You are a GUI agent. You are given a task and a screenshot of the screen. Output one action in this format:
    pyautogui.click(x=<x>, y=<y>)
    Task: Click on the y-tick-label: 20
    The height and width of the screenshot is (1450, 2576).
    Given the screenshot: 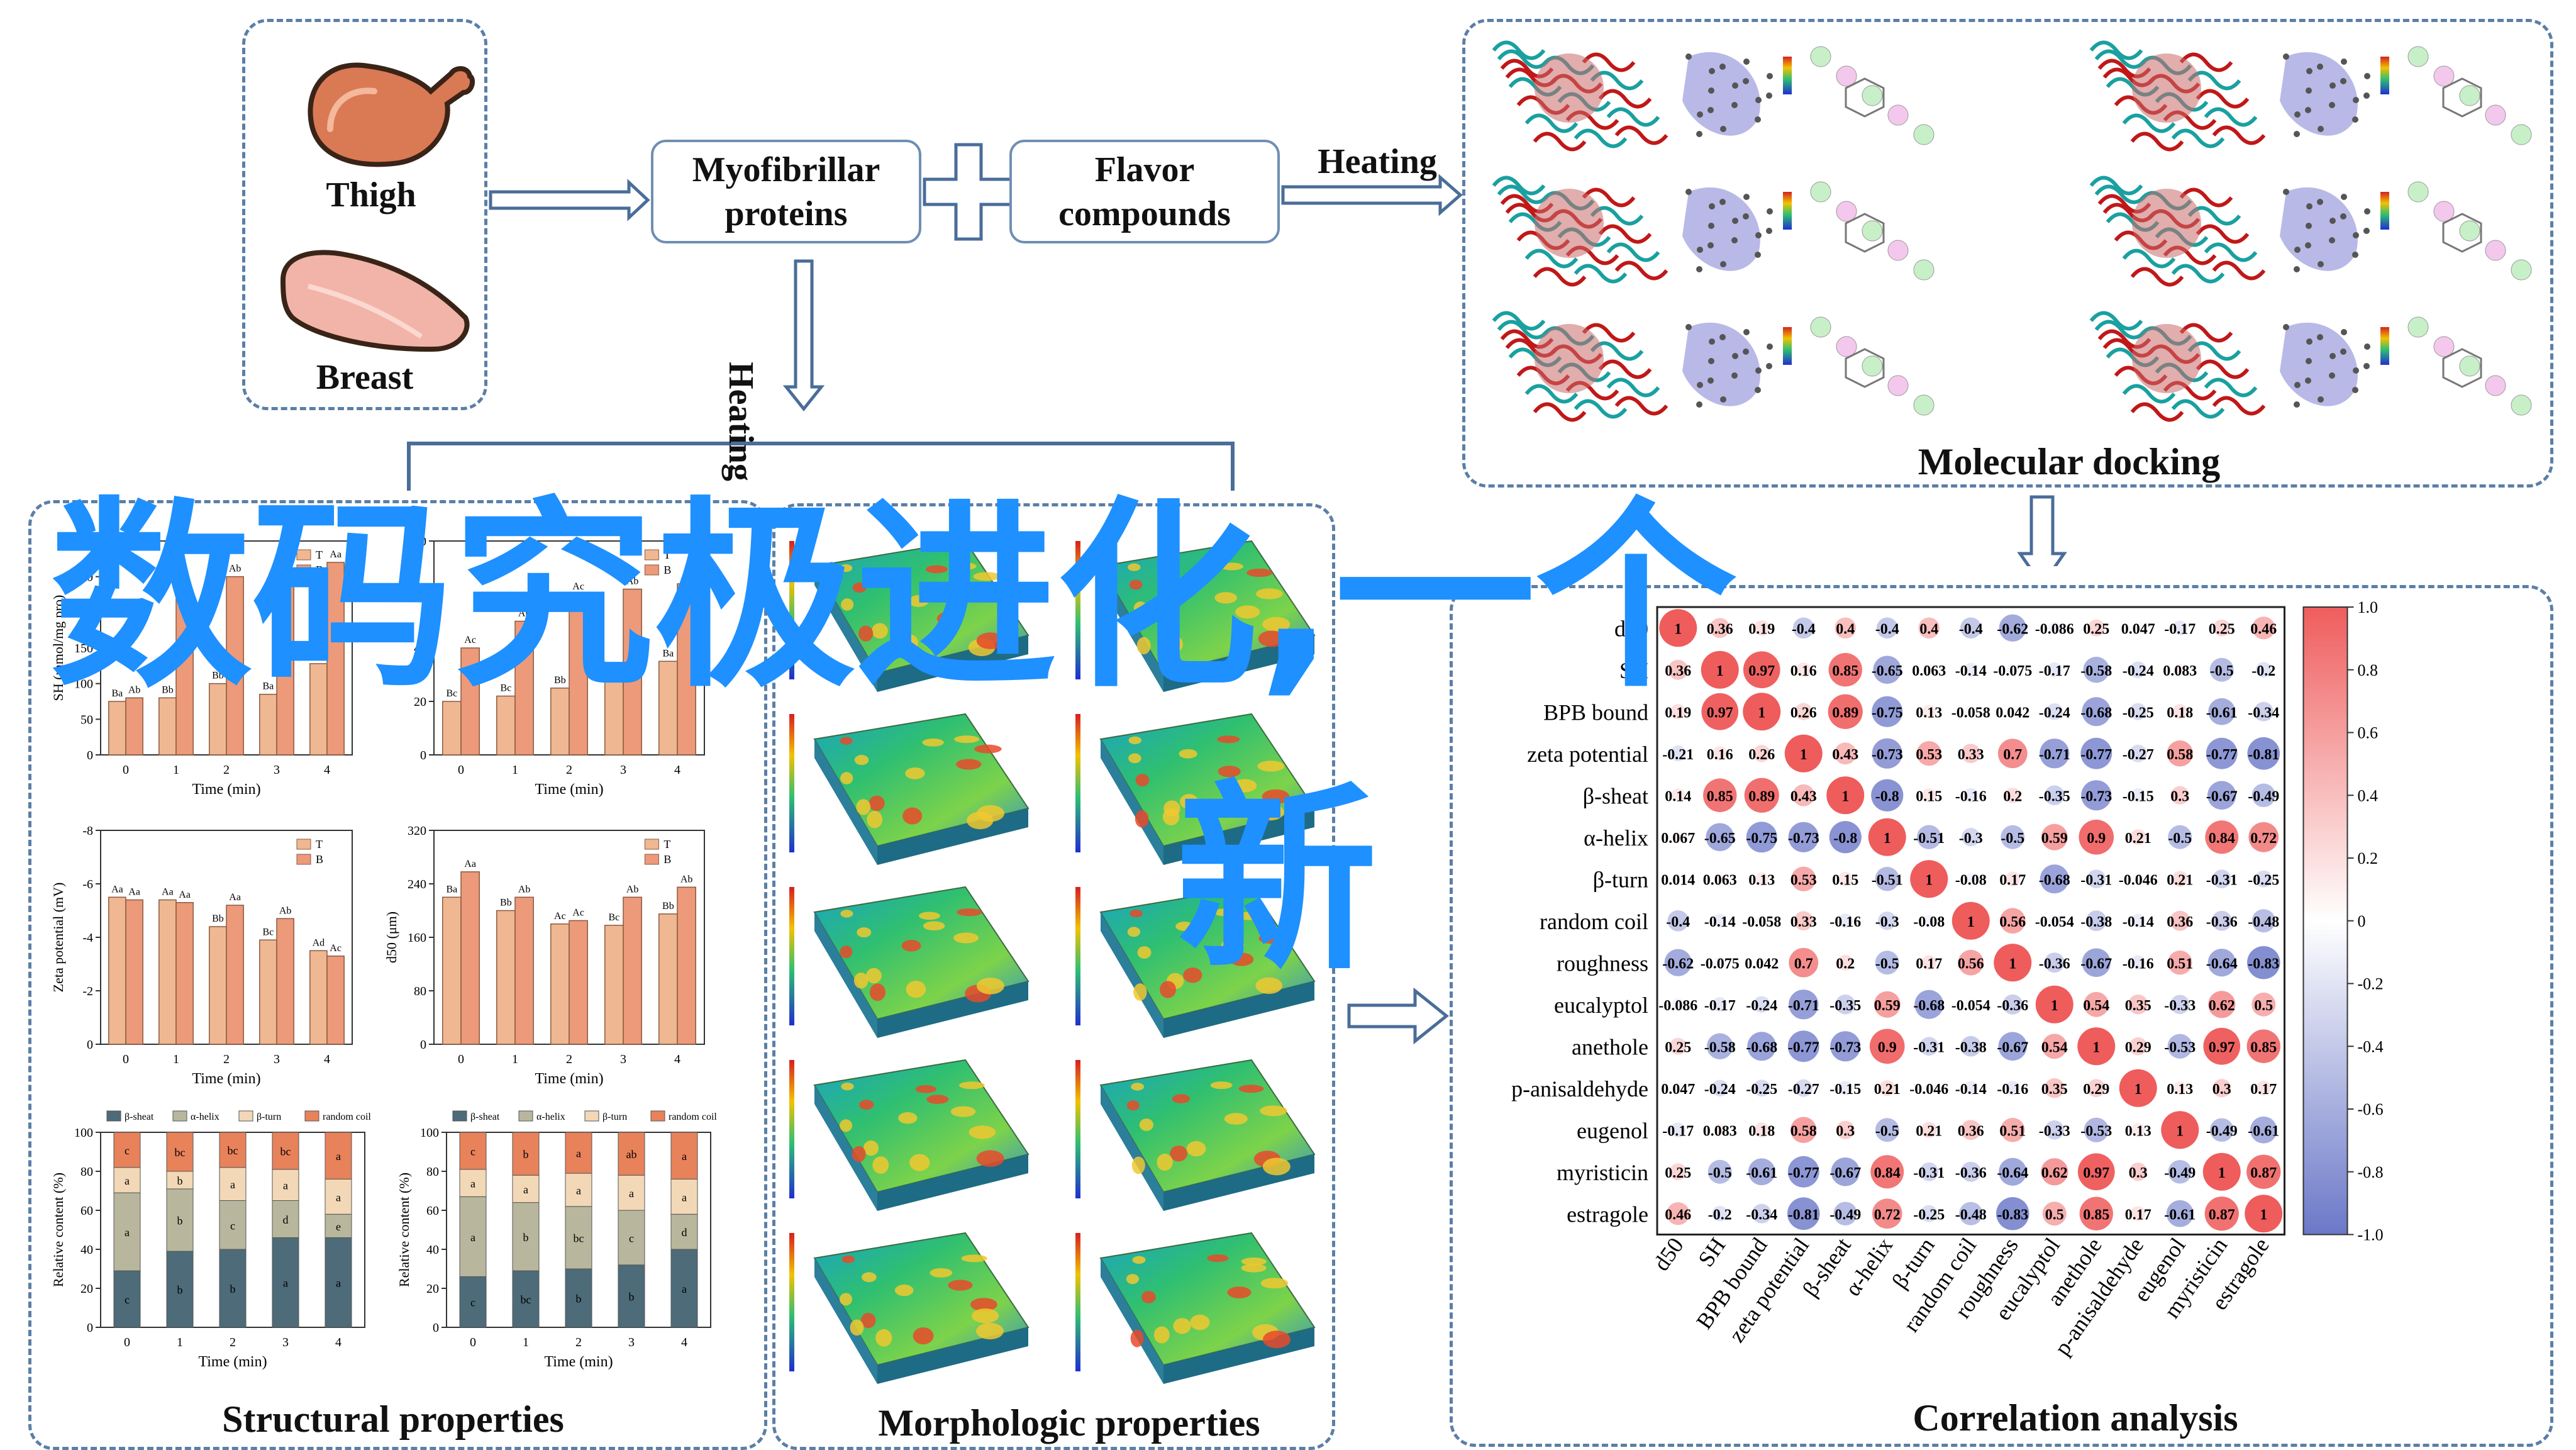 What is the action you would take?
    pyautogui.click(x=432, y=1289)
    